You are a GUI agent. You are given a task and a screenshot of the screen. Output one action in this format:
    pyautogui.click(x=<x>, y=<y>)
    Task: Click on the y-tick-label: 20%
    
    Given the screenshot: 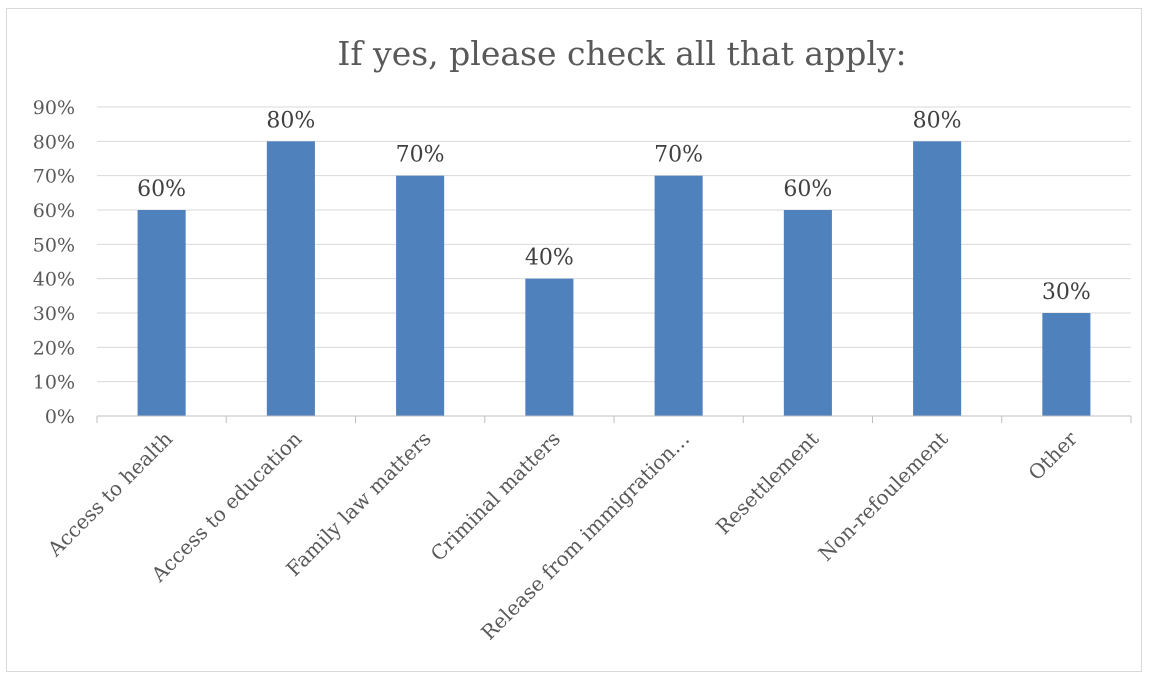 What is the action you would take?
    pyautogui.click(x=54, y=348)
    